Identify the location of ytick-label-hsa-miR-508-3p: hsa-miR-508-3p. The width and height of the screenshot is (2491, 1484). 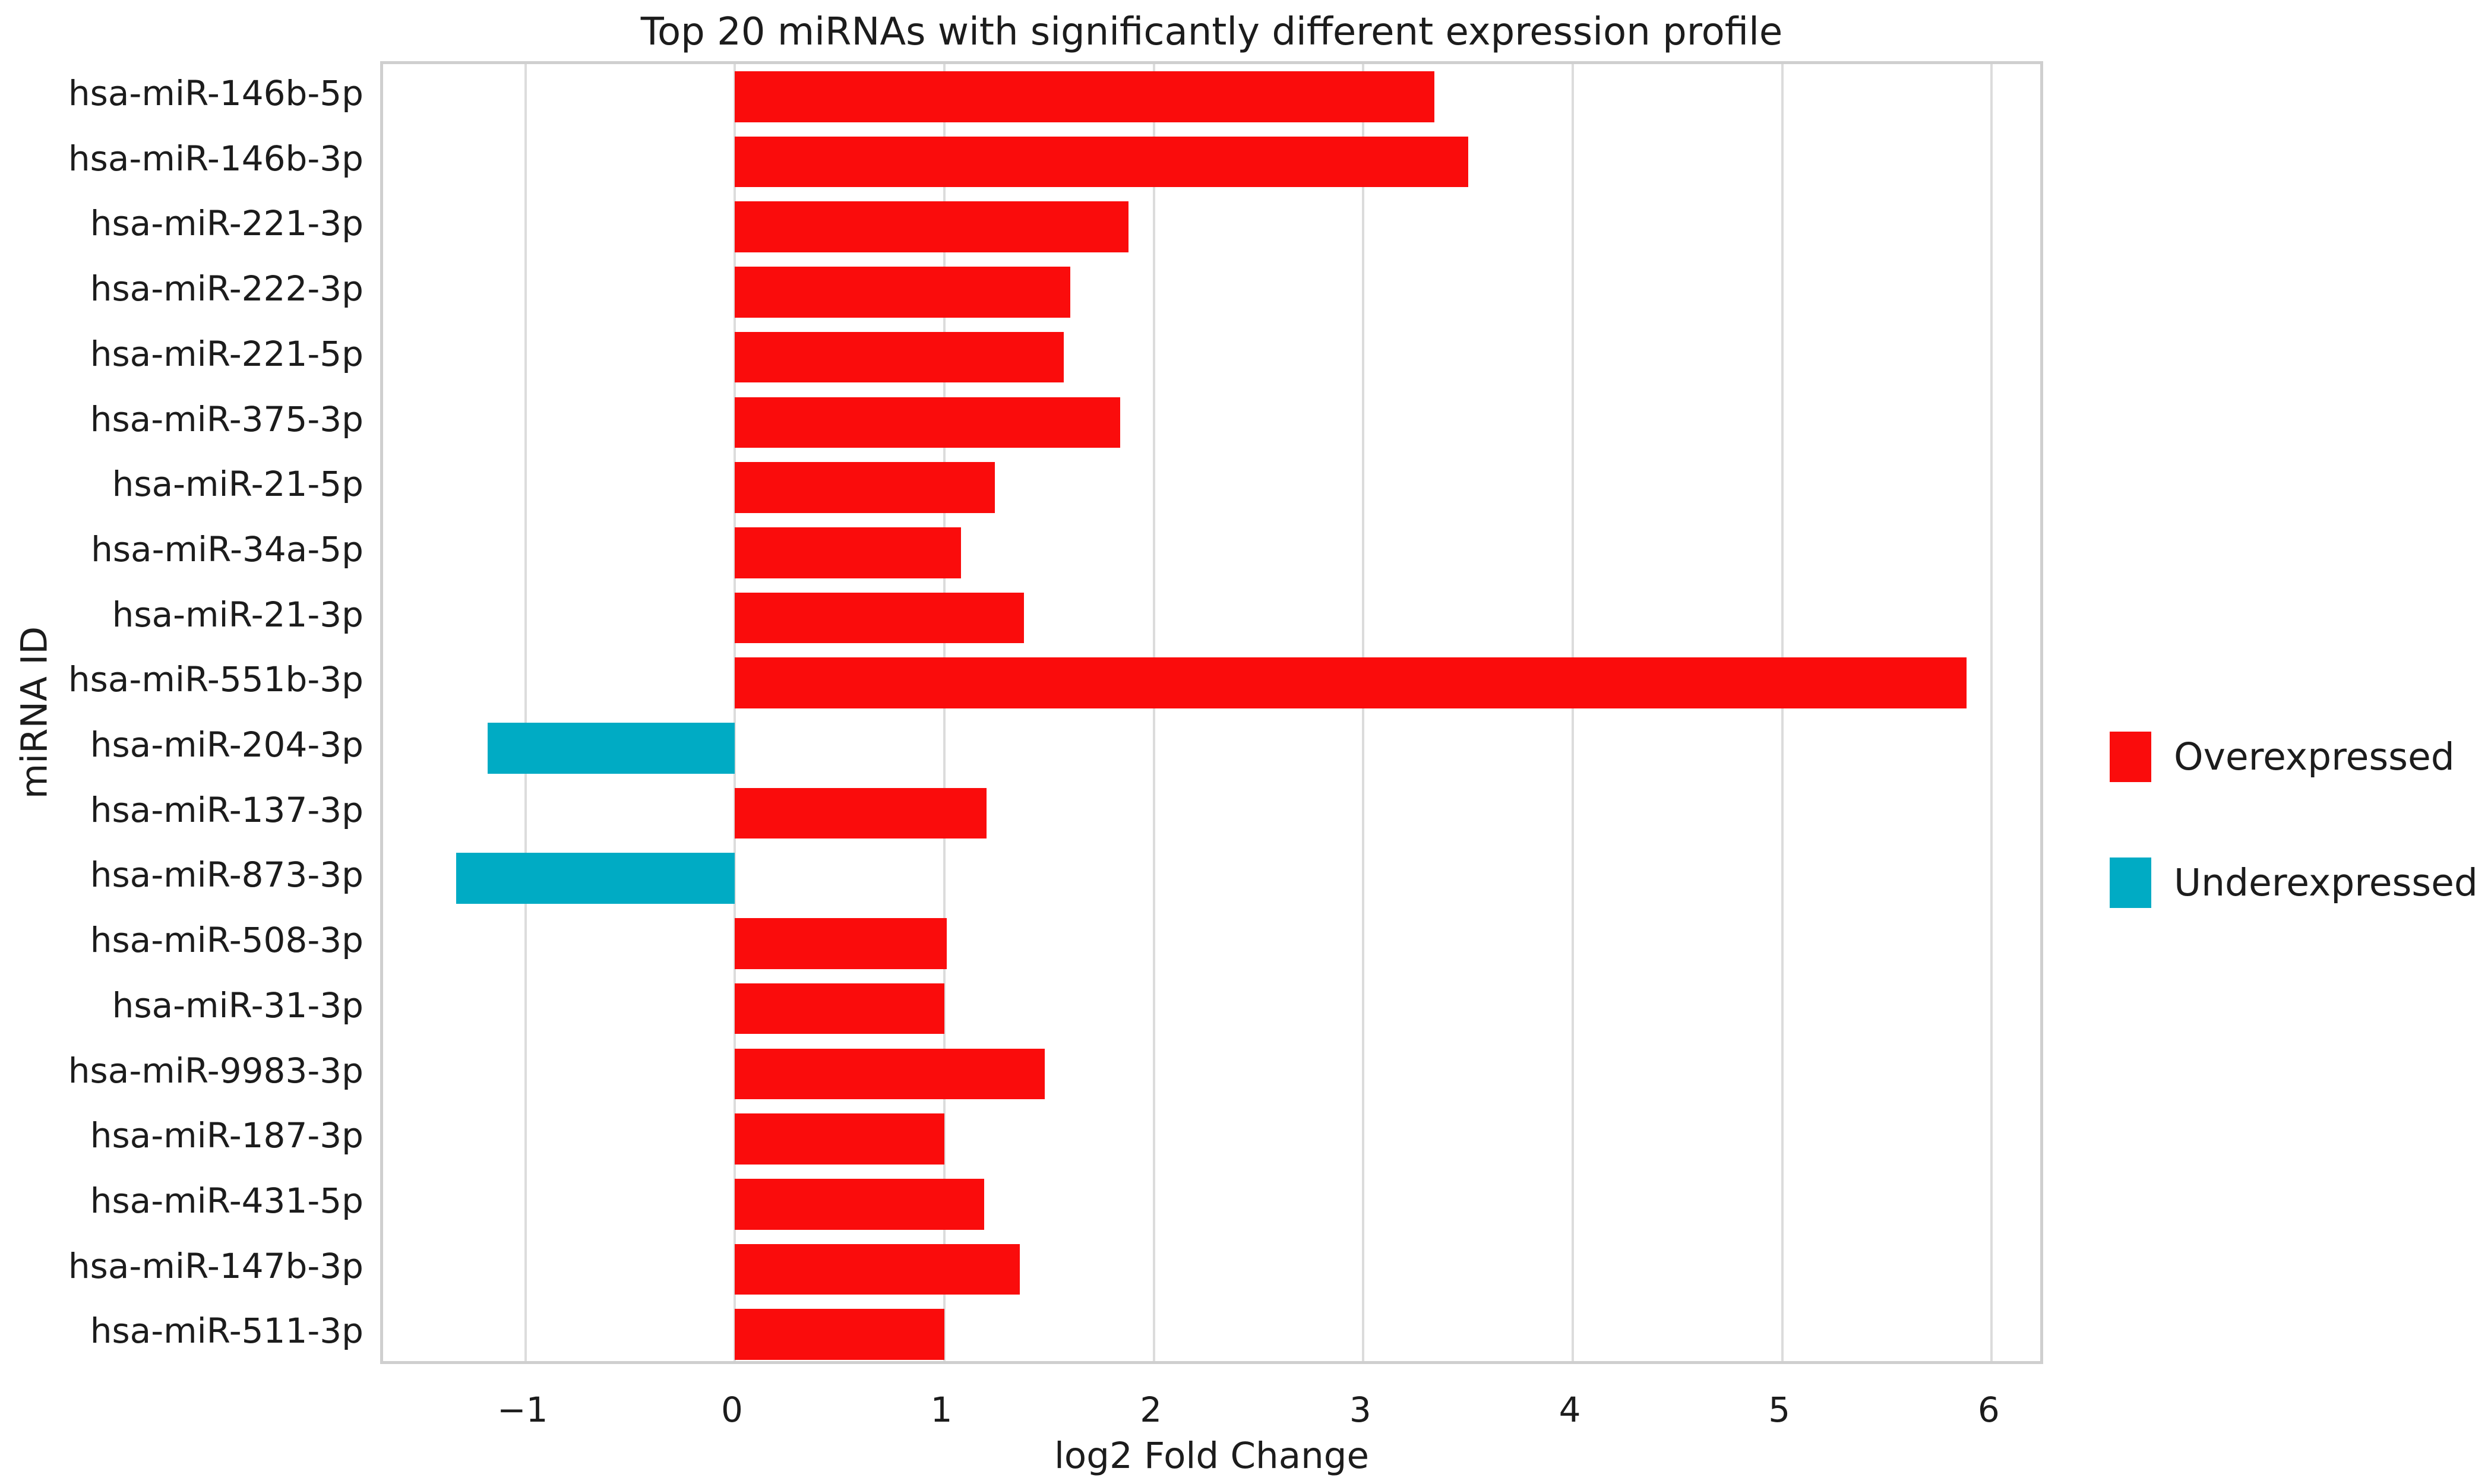
(227, 940).